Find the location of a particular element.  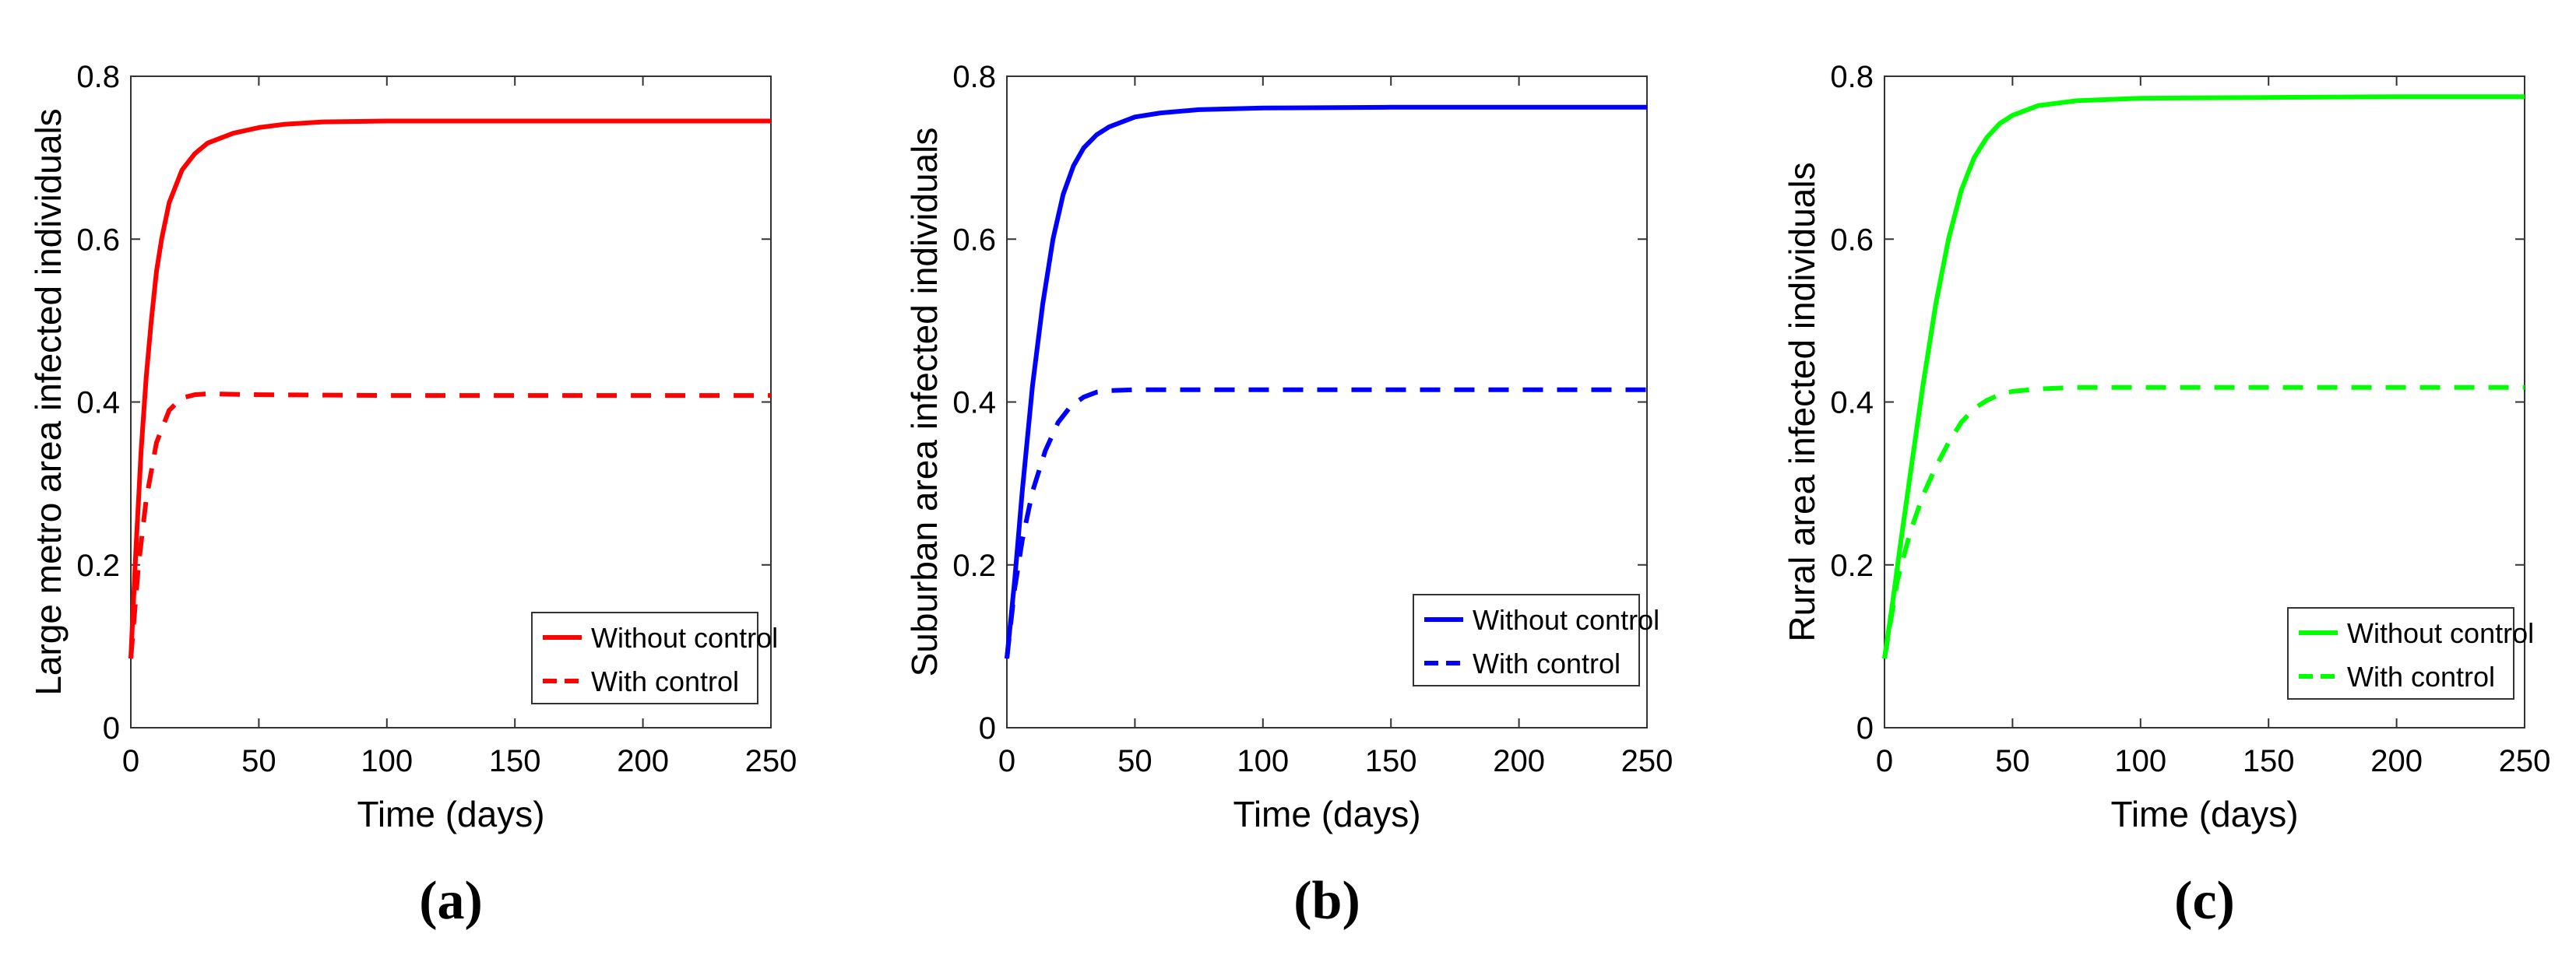

y-axis-label: Large metro area infected individuals is located at coordinates (48, 401).